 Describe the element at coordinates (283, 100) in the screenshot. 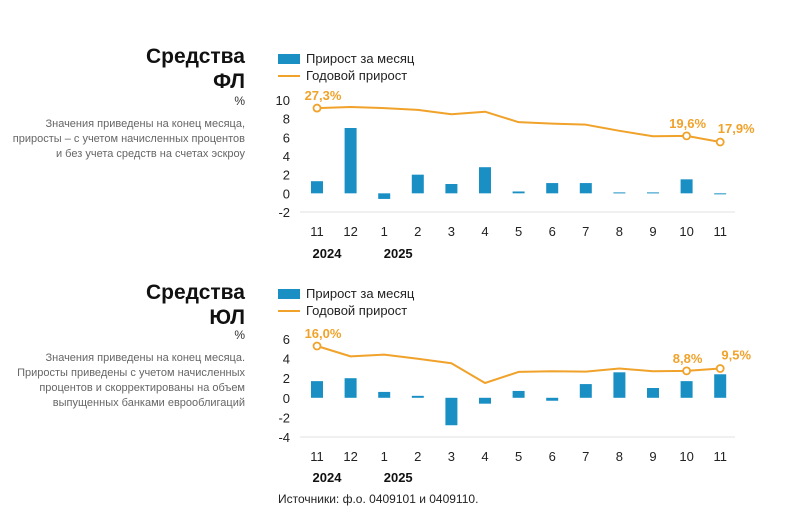

I see `y-tick-label: 10` at that location.